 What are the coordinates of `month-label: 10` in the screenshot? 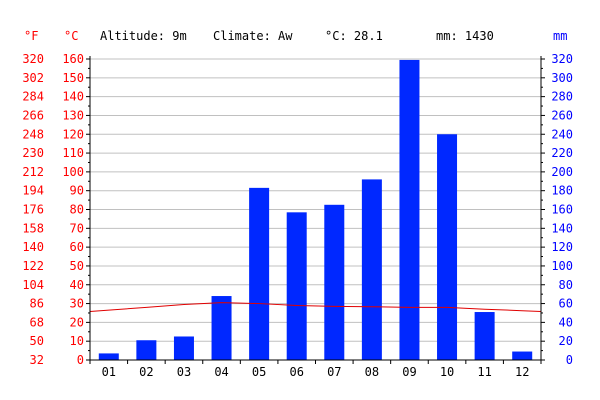 It's located at (447, 372).